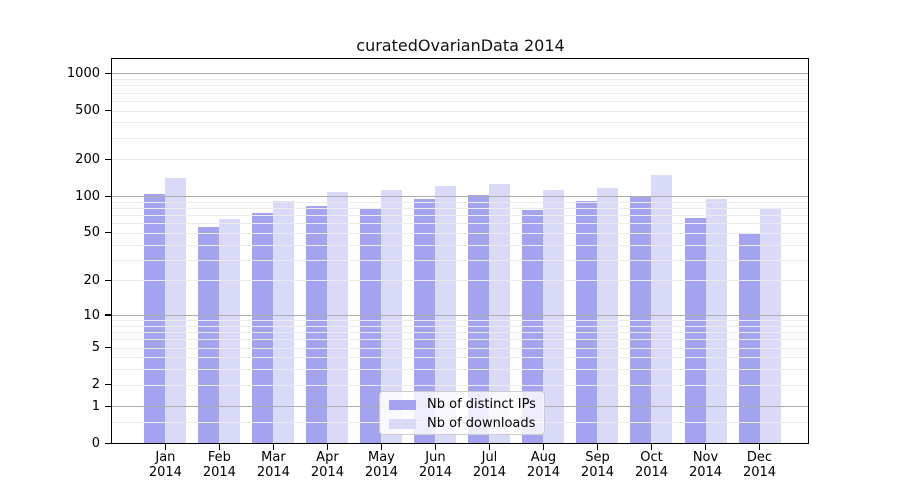  Describe the element at coordinates (481, 404) in the screenshot. I see `legend-label-distinct-ips: Nb of distinct IPs` at that location.